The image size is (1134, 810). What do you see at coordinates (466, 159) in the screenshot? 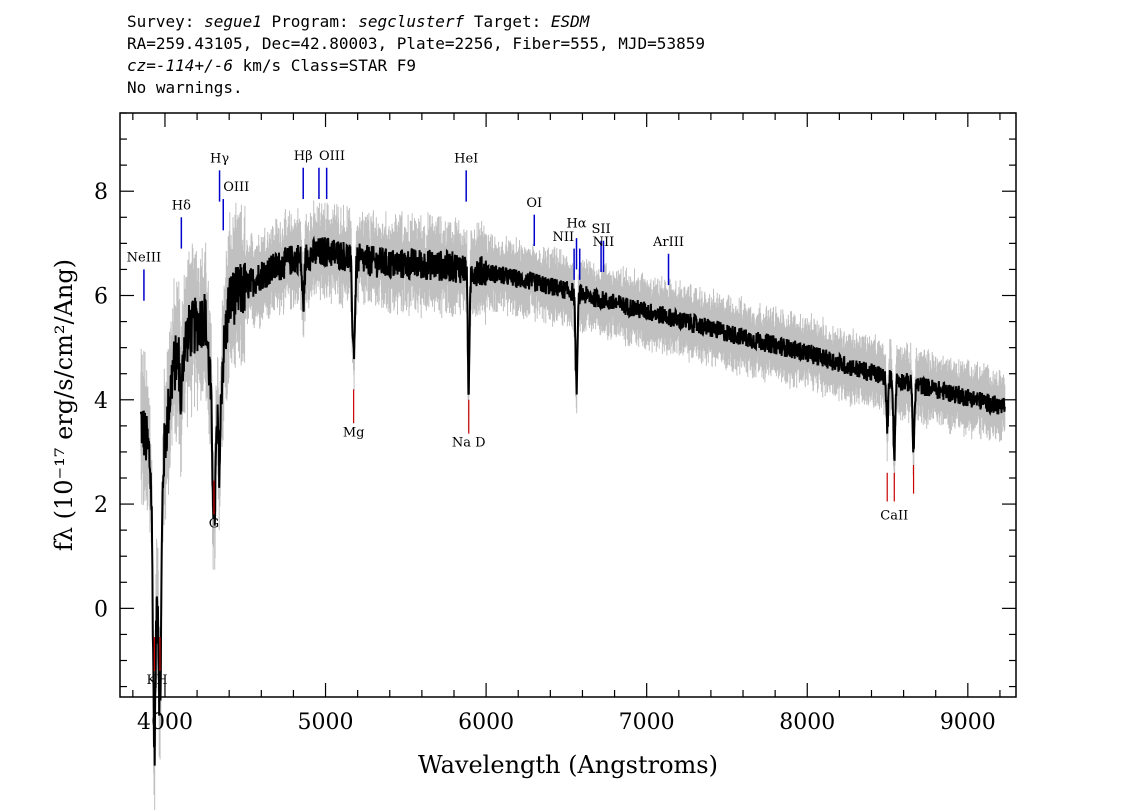
I see `emission-line-label: HeI` at bounding box center [466, 159].